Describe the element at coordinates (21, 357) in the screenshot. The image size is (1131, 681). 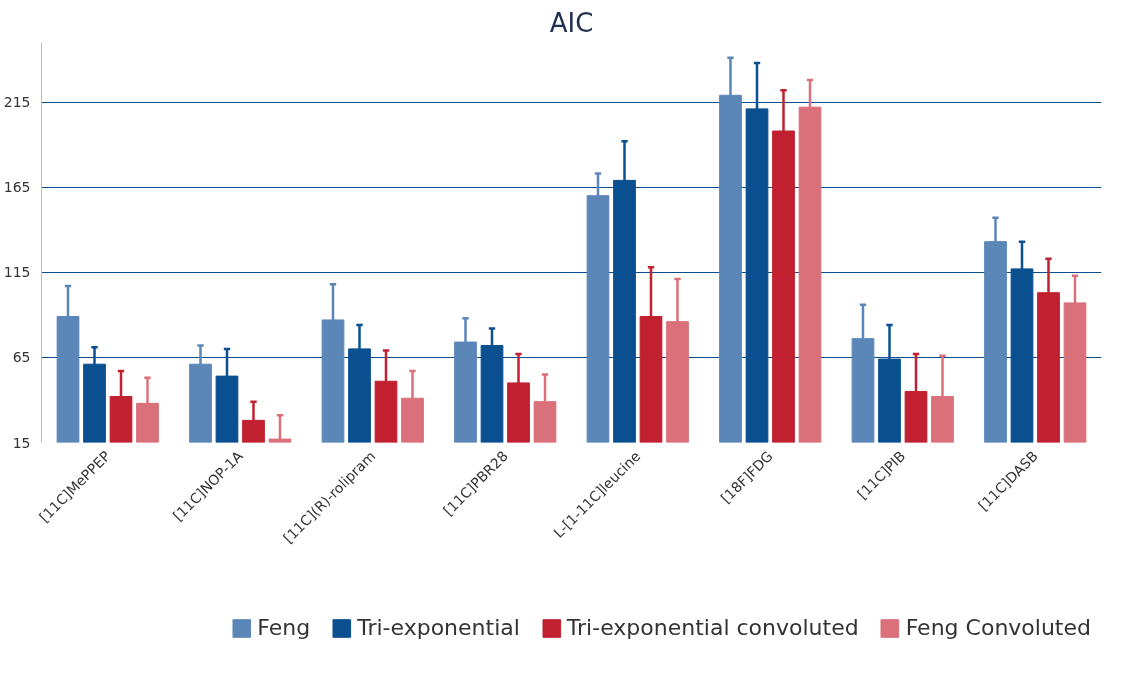
I see `y-tick-label: 65` at that location.